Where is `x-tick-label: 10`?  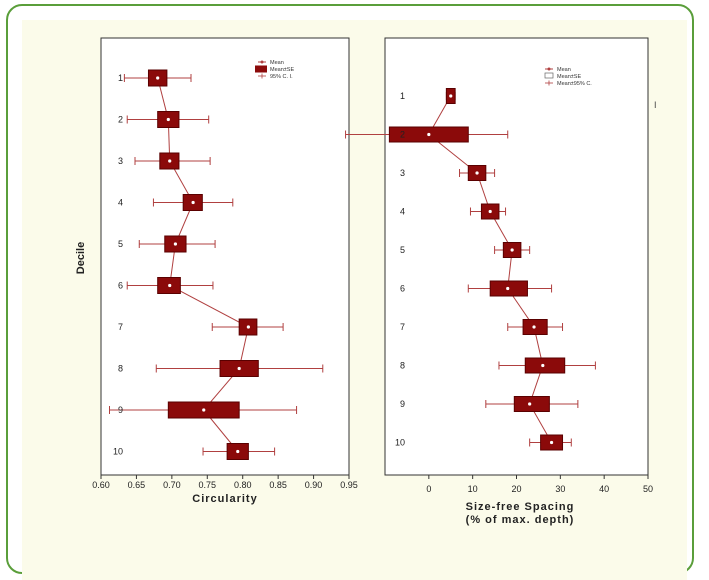
x-tick-label: 10 is located at coordinates (473, 489).